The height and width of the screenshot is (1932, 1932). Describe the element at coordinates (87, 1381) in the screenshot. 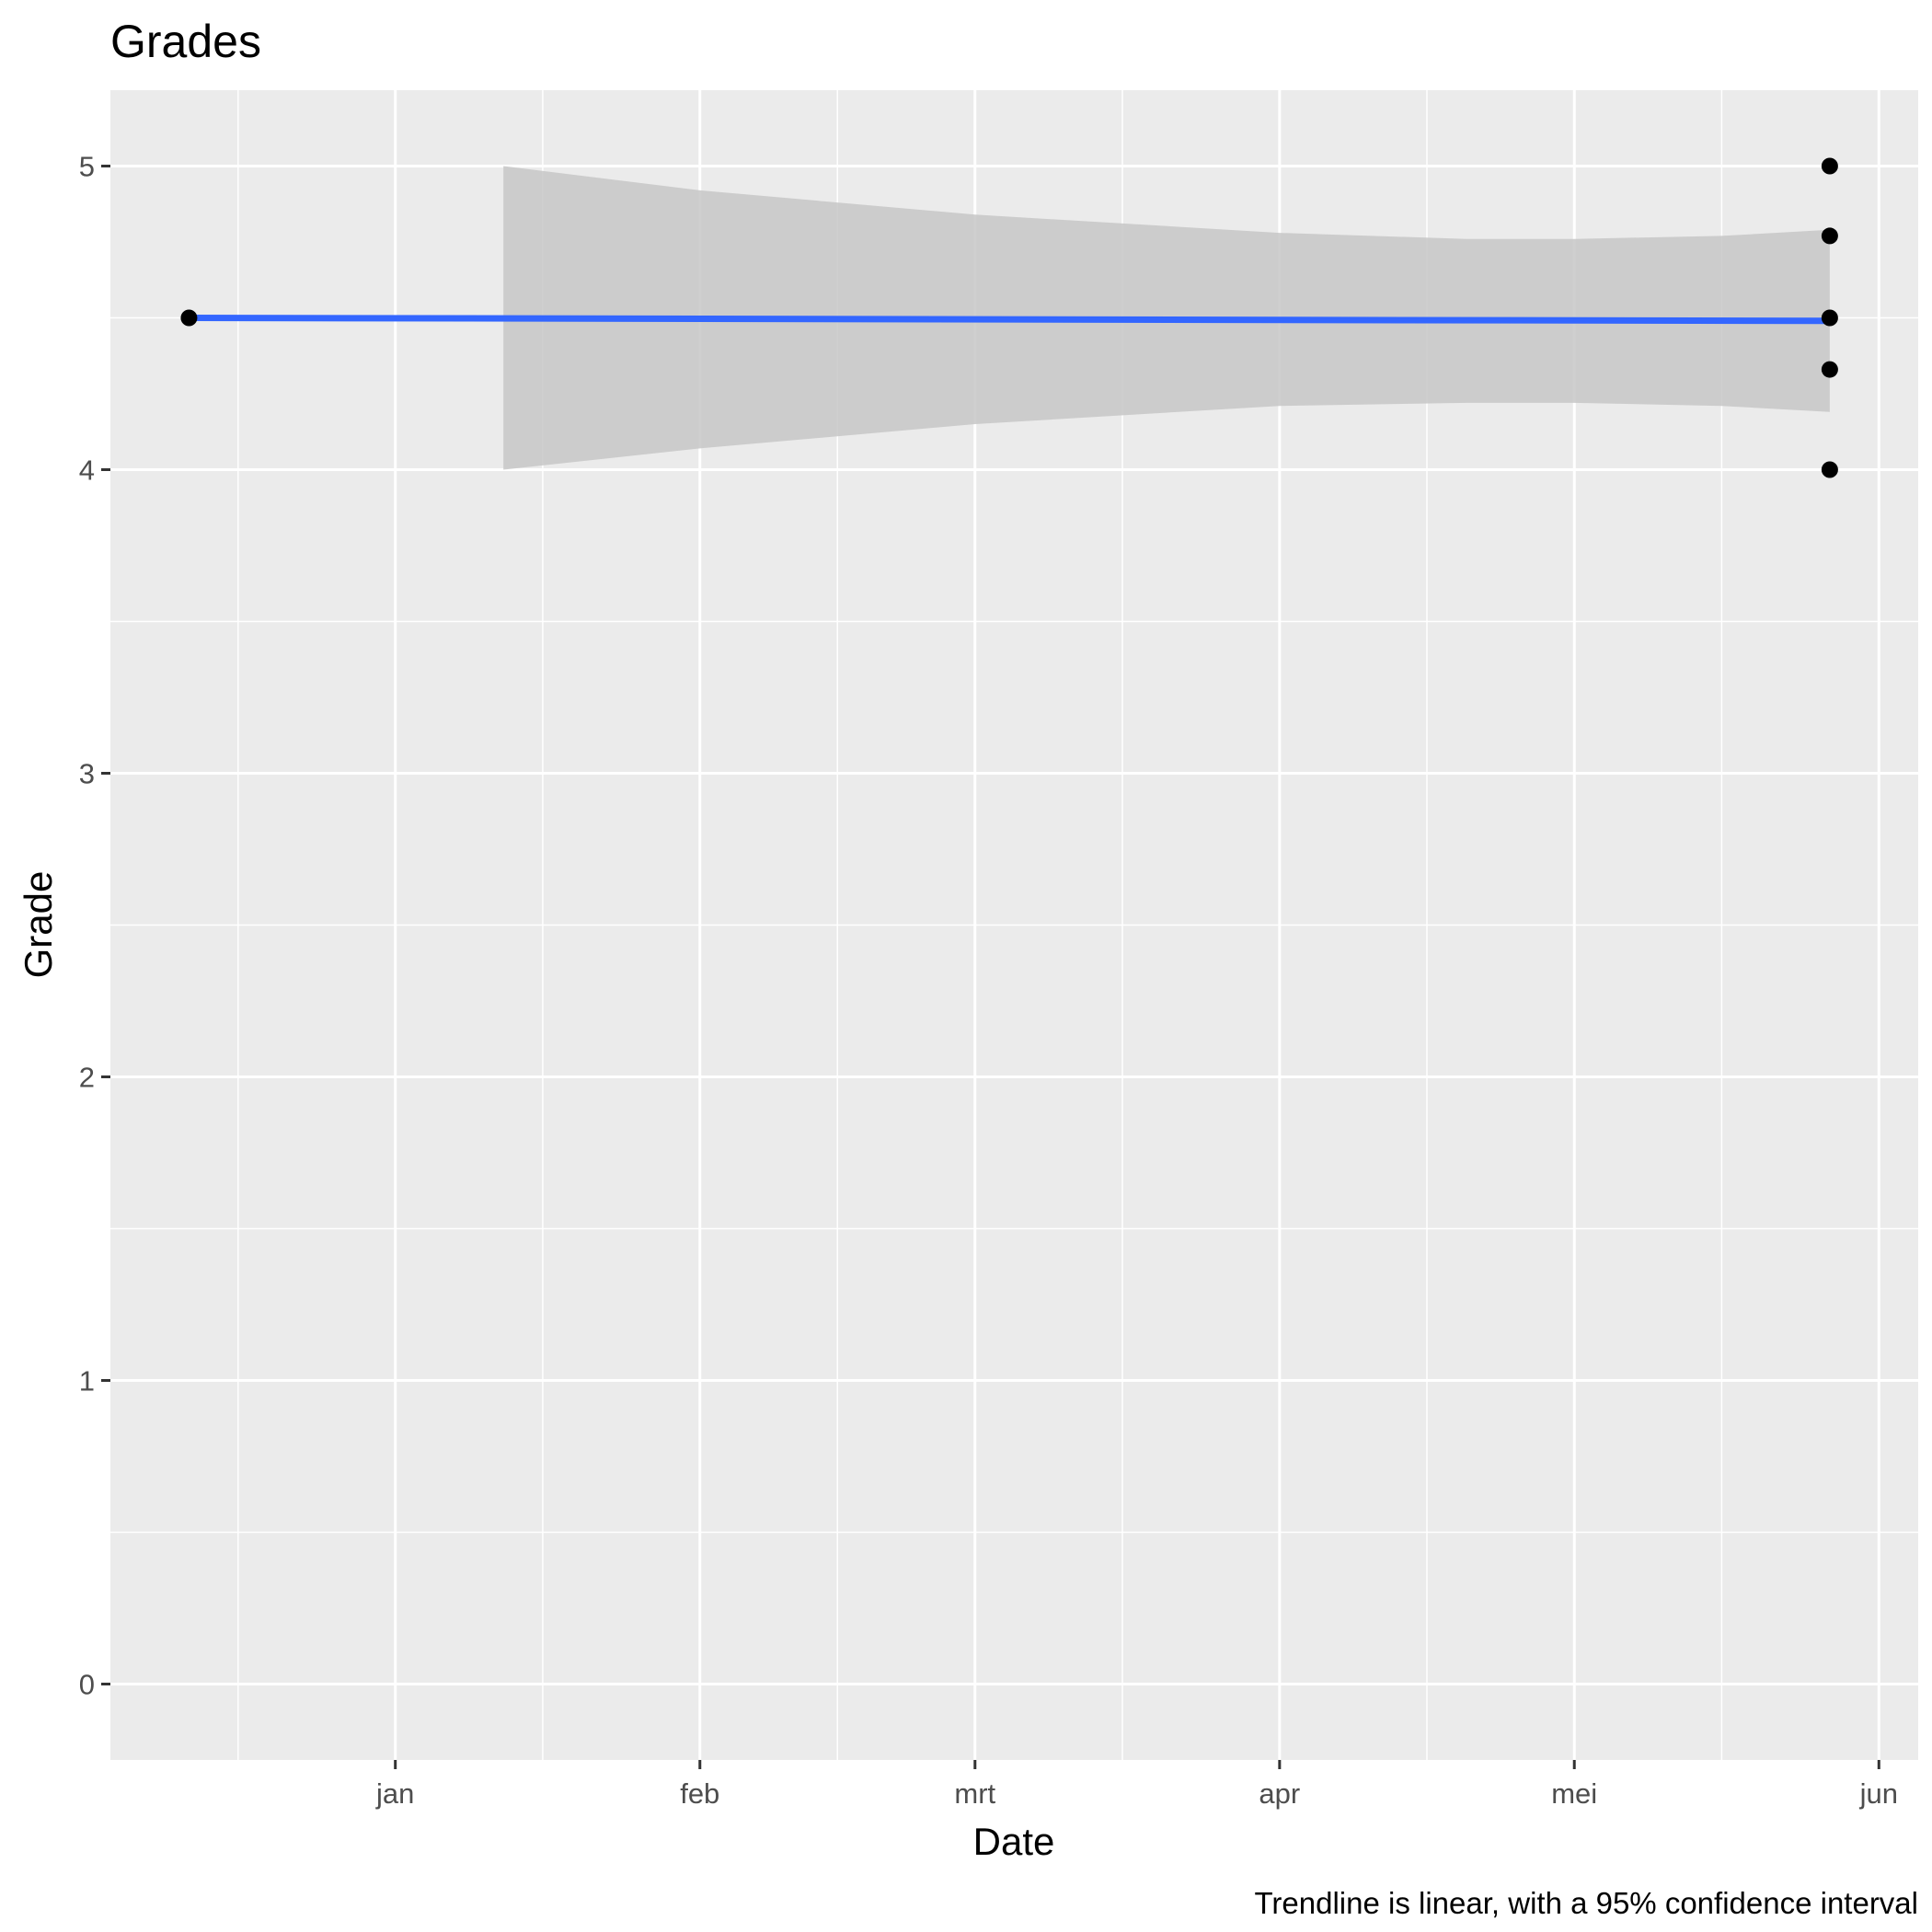

I see `y-tick-label-1: 1` at that location.